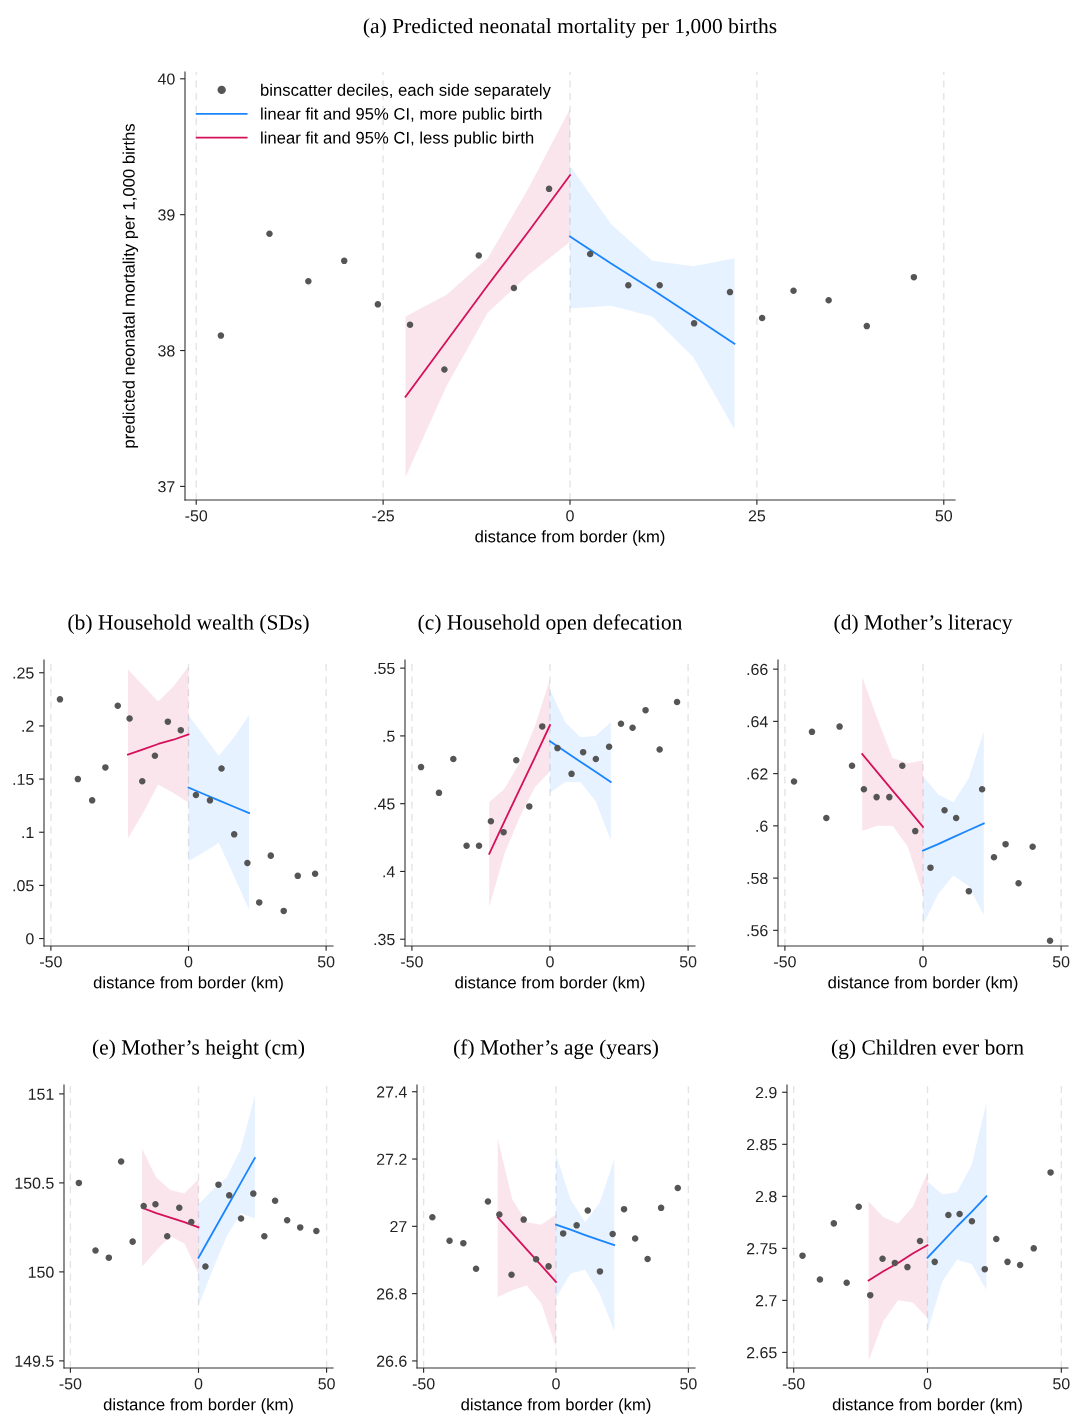 The height and width of the screenshot is (1427, 1072). Describe the element at coordinates (41, 1094) in the screenshot. I see `y-tick-label: 151` at that location.